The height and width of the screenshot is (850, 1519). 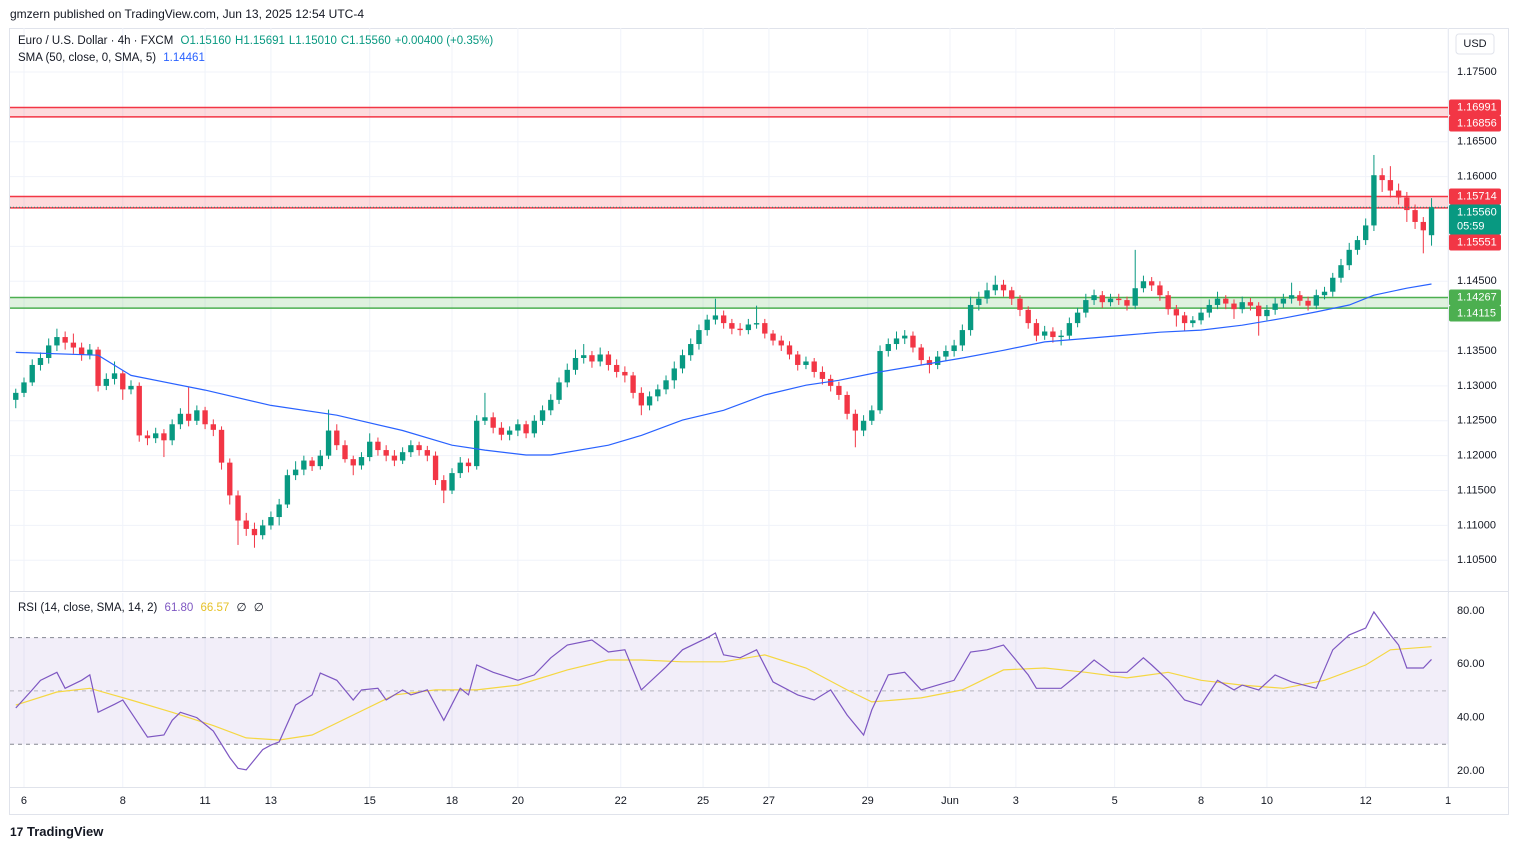 I want to click on y-tick-label: 1.11500, so click(x=1476, y=490).